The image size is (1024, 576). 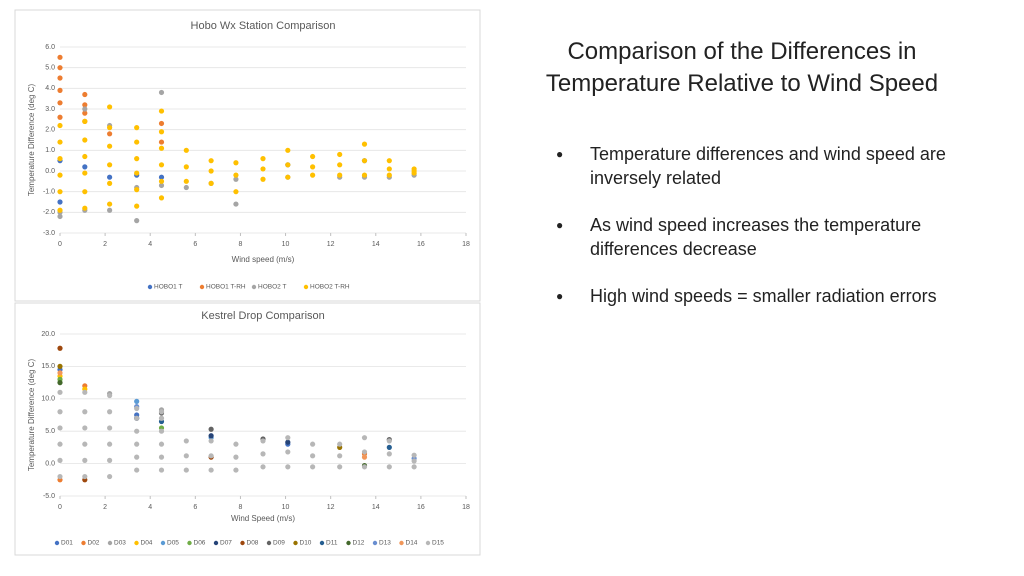 What do you see at coordinates (279, 543) in the screenshot?
I see `legend-label: D09` at bounding box center [279, 543].